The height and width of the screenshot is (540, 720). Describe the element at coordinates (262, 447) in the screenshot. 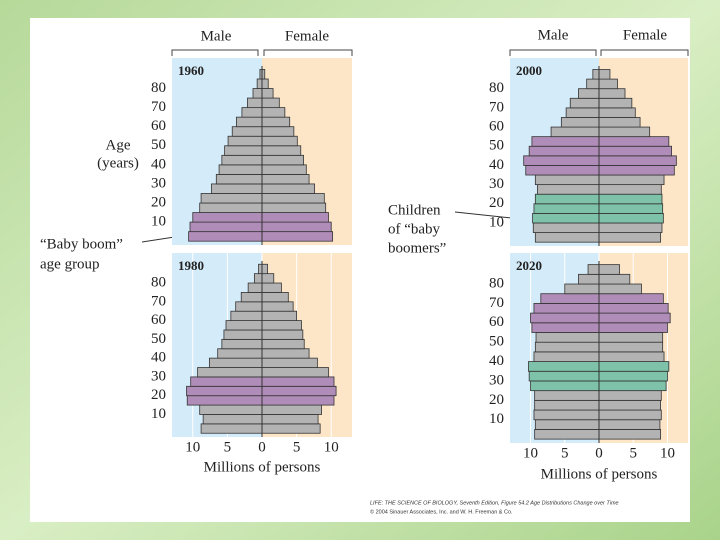

I see `x-tick-label: 0` at that location.